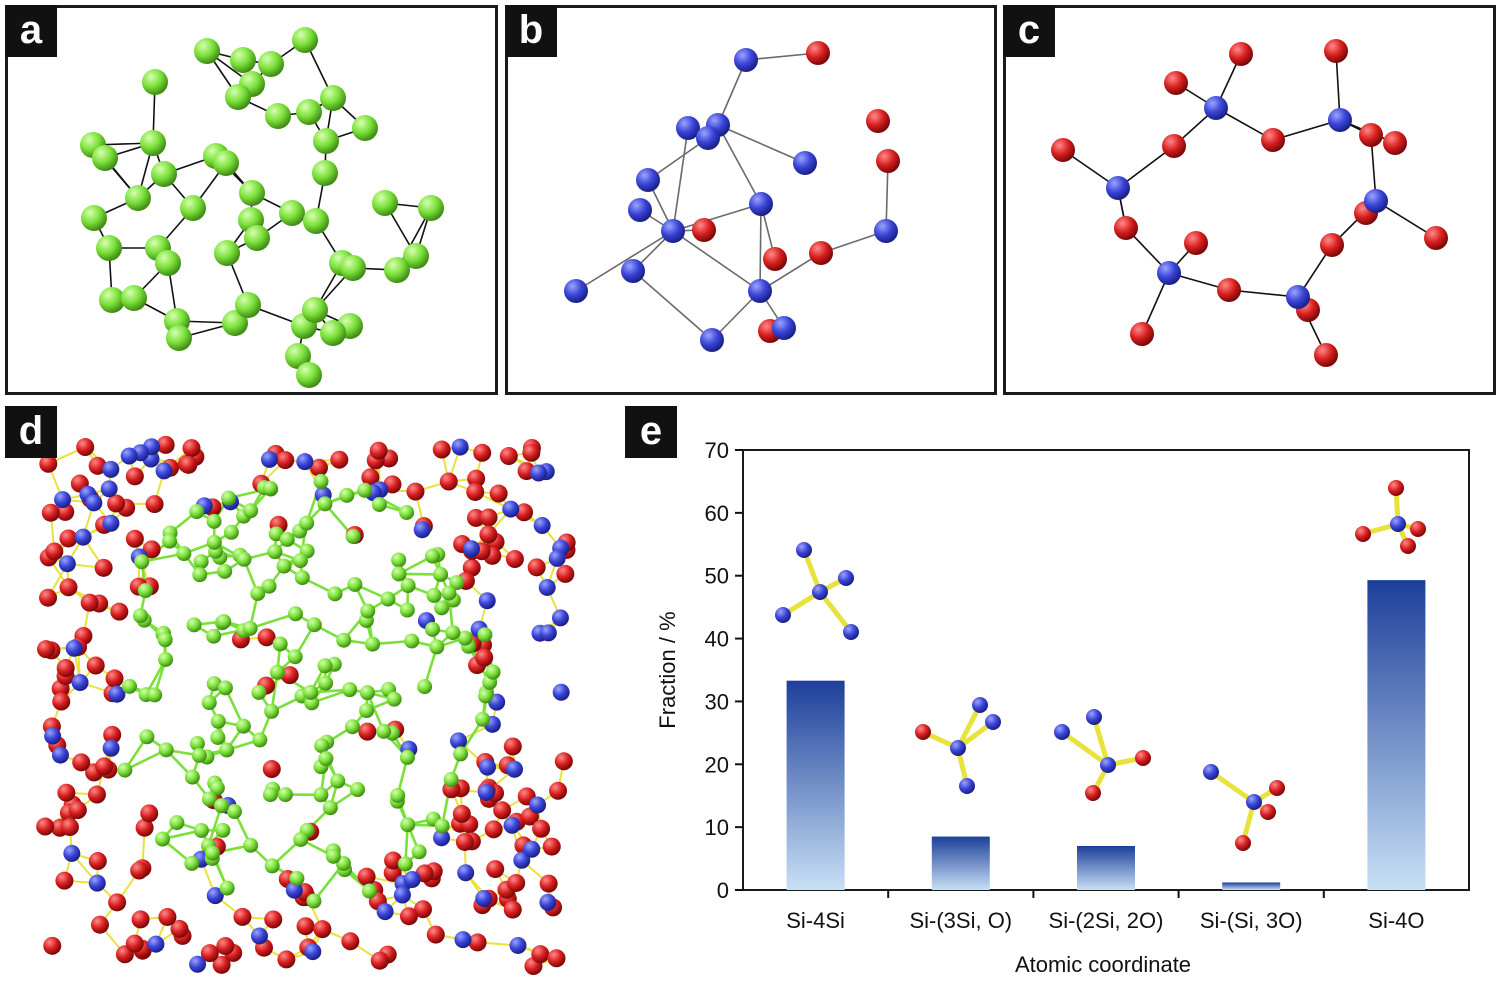 The image size is (1500, 988). I want to click on x-tick-label: Si-4Si, so click(815, 920).